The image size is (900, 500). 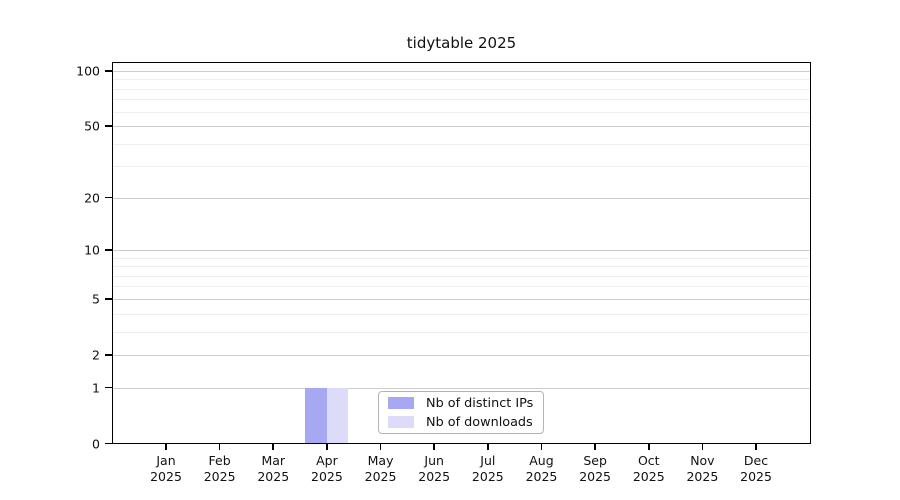 What do you see at coordinates (401, 422) in the screenshot?
I see `legend-swatch-downloads-icon` at bounding box center [401, 422].